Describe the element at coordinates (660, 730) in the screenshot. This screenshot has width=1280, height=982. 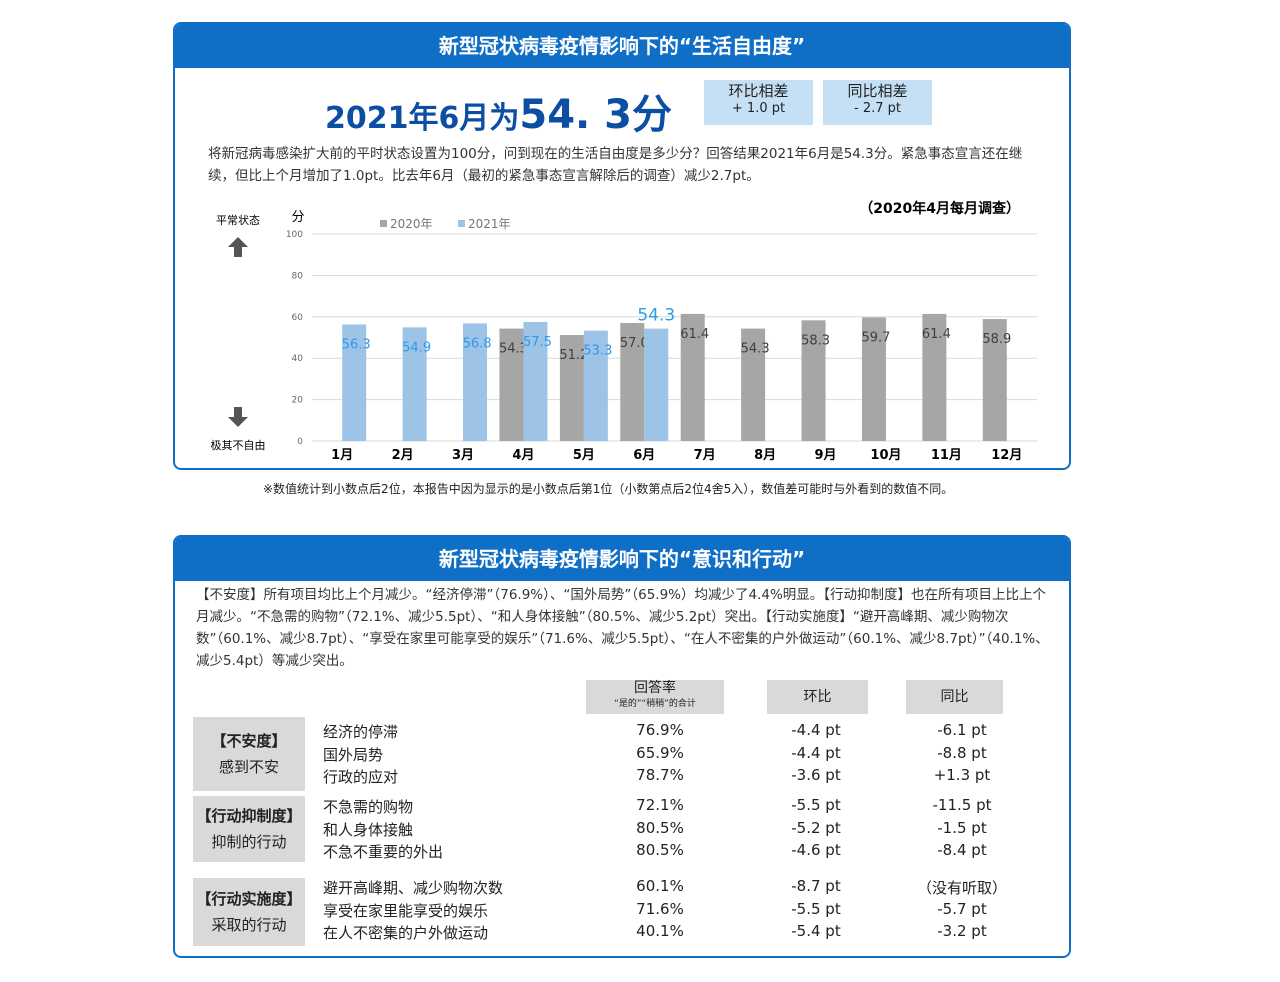
I see `item-value: 76.9%` at that location.